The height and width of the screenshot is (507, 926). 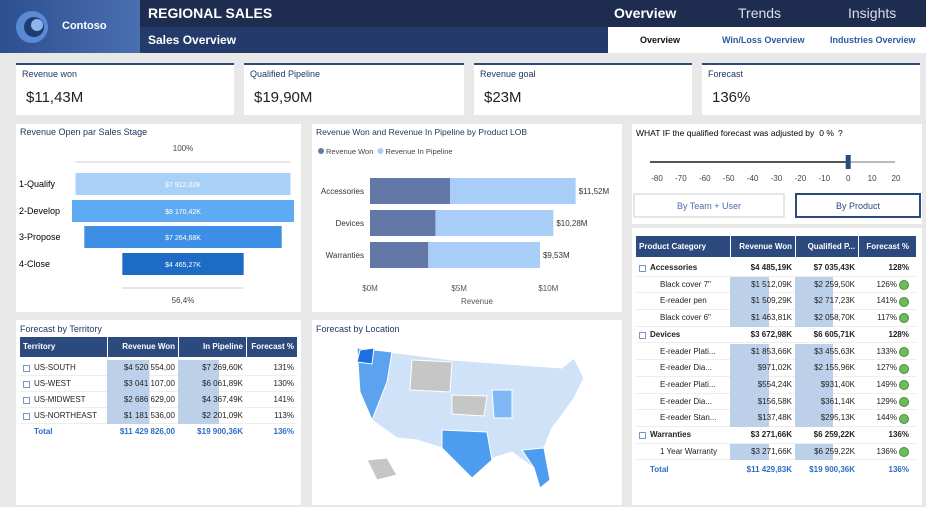 What do you see at coordinates (872, 13) in the screenshot?
I see `tab: Insights` at bounding box center [872, 13].